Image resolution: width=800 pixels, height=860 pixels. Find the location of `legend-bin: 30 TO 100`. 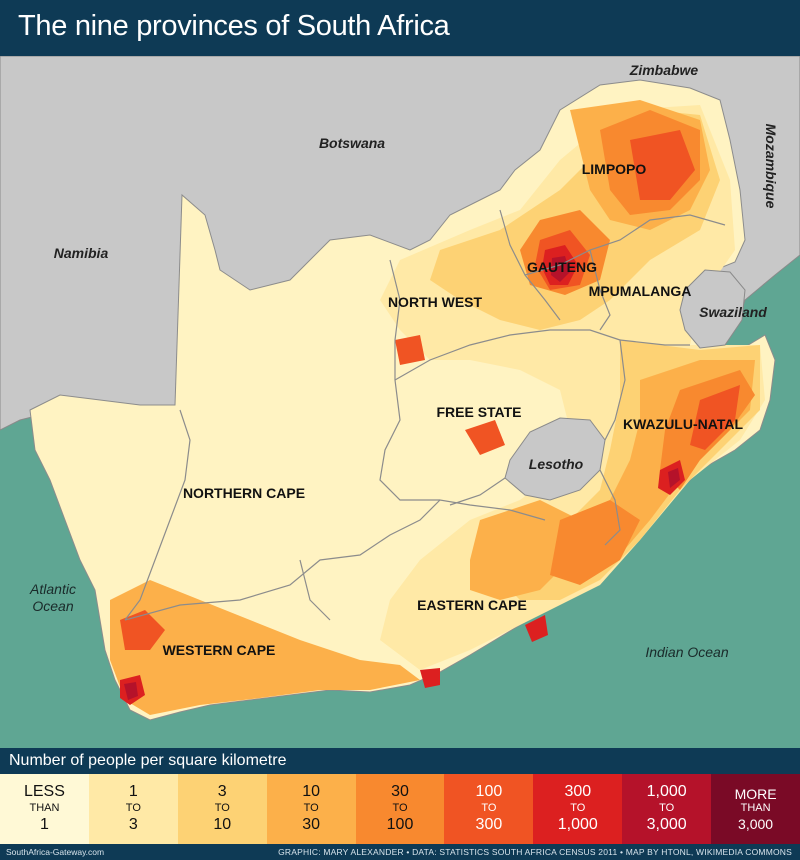

legend-bin: 30 TO 100 is located at coordinates (400, 809).